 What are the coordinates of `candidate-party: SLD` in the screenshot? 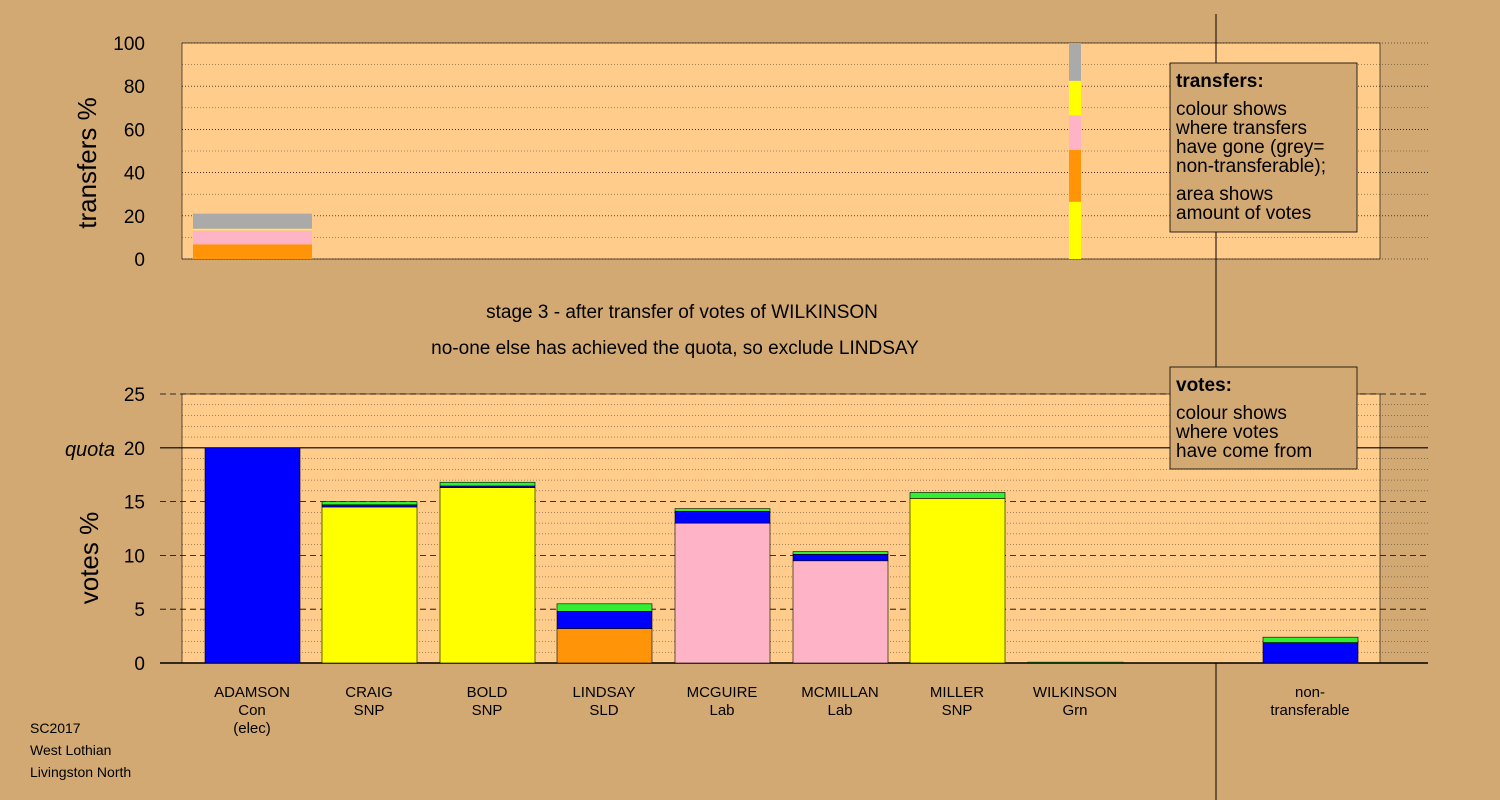 It's located at (603, 710).